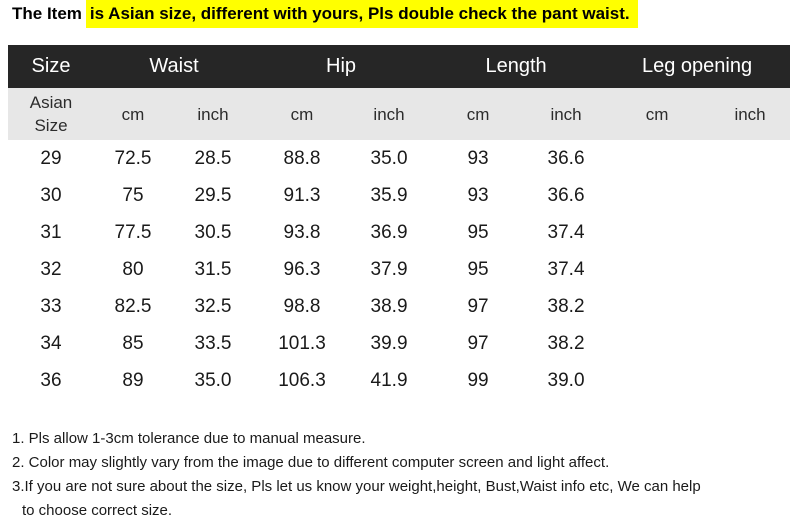 The image size is (800, 526). Describe the element at coordinates (213, 380) in the screenshot. I see `cell-waist-inch: 35.0` at that location.